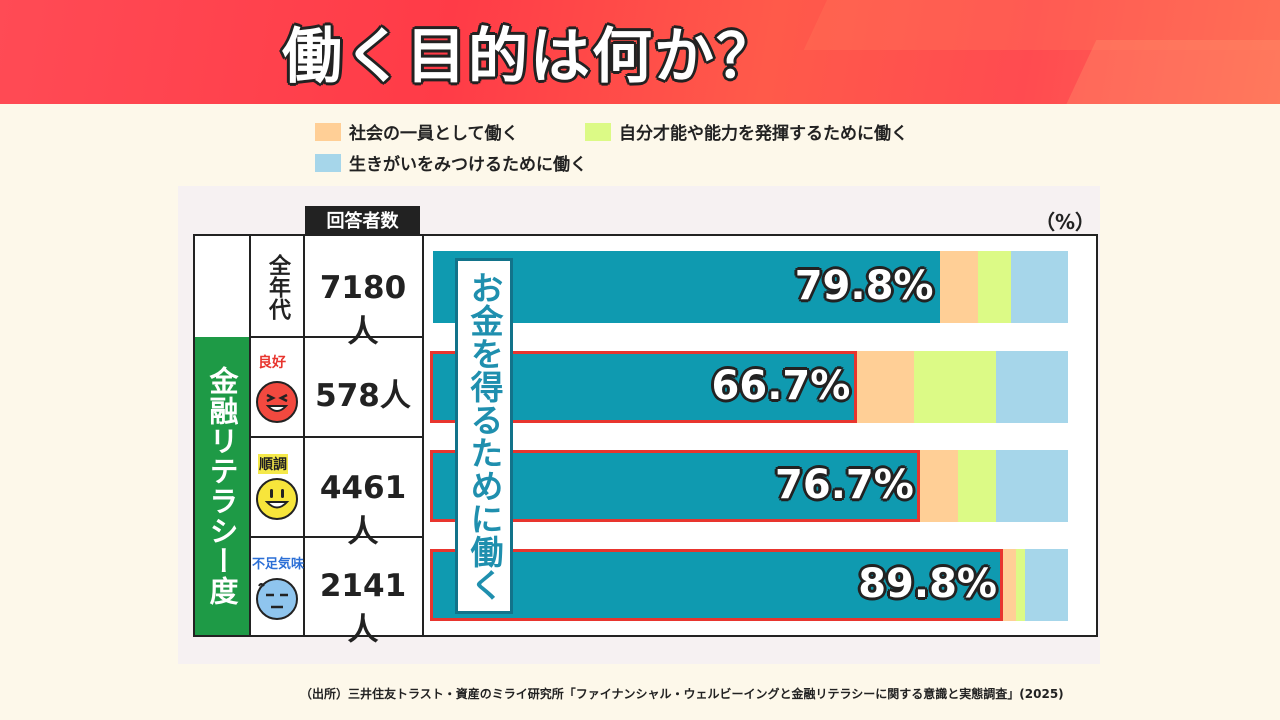 The width and height of the screenshot is (1280, 720). I want to click on bar-value-label: 76.7%, so click(844, 485).